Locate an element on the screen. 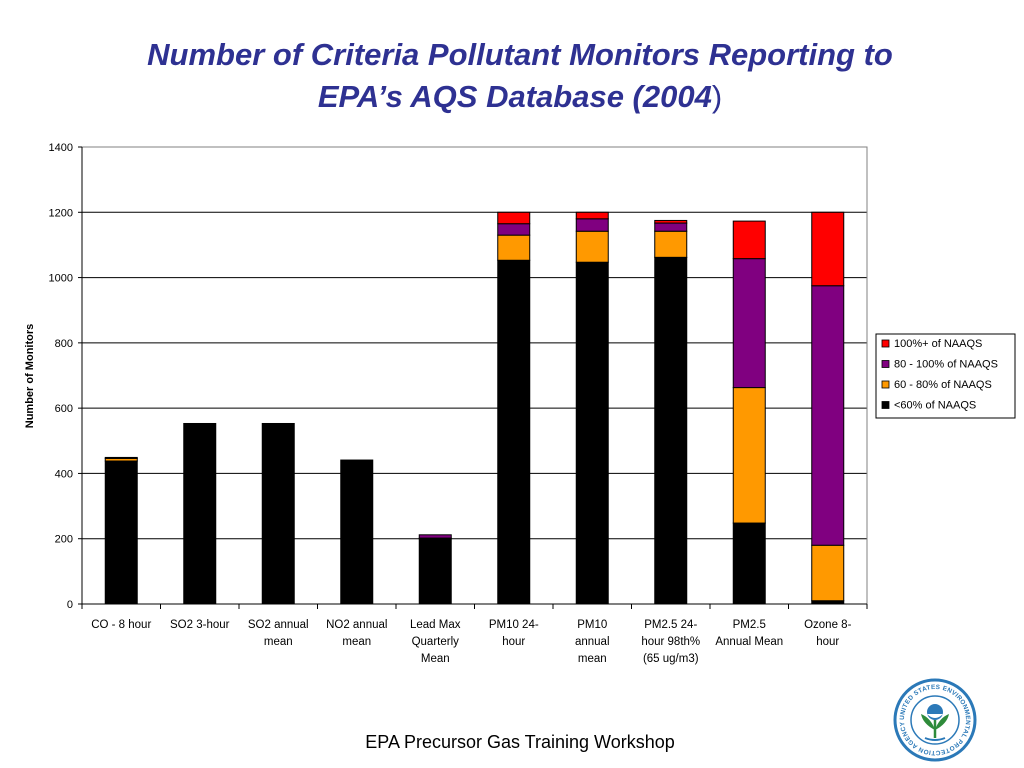 This screenshot has height=768, width=1024. x-category-label: Mean is located at coordinates (435, 659).